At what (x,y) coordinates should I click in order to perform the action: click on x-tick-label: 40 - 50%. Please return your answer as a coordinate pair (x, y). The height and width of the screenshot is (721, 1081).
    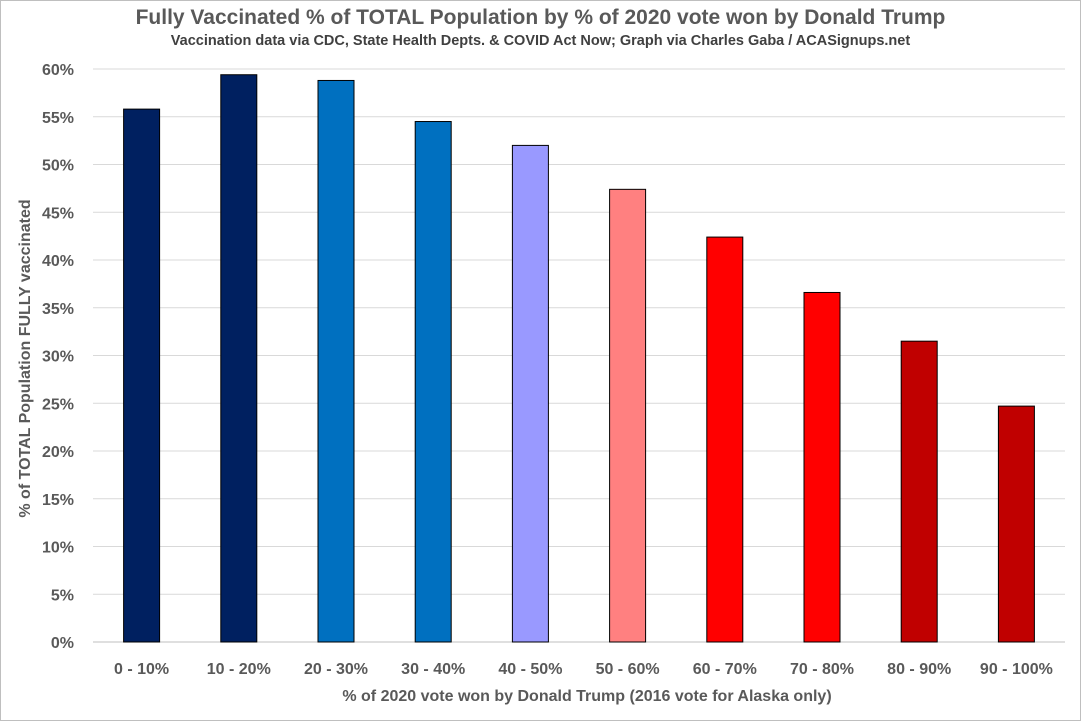
    Looking at the image, I should click on (530, 669).